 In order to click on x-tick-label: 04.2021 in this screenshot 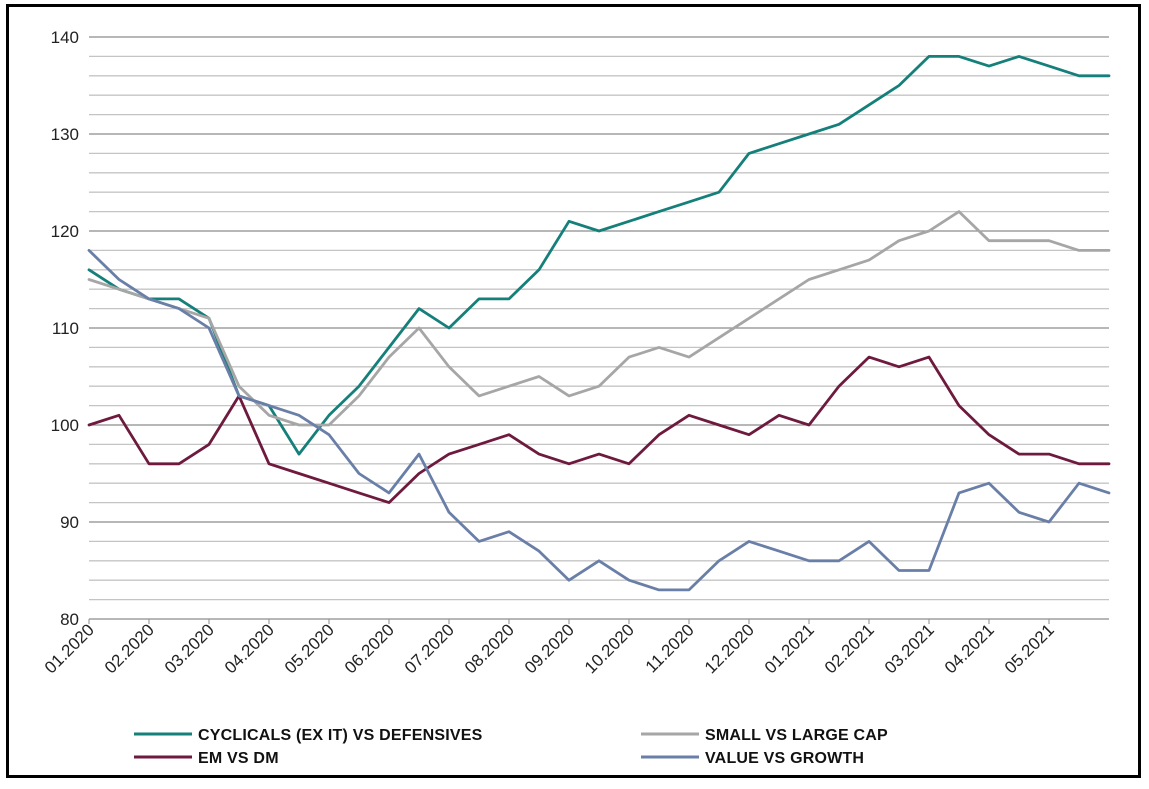, I will do `click(969, 648)`.